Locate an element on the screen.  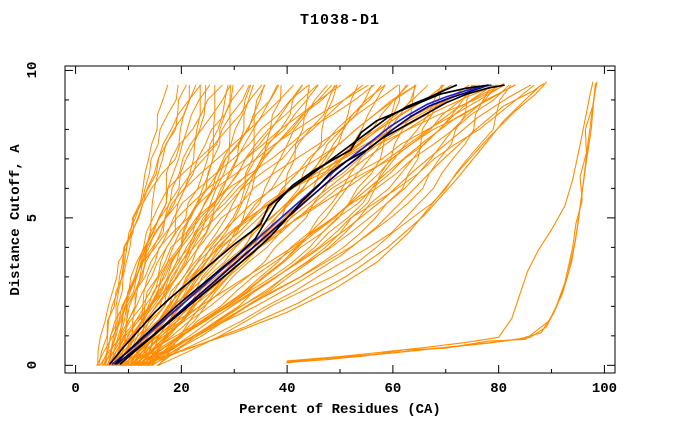
x-tick-label: 80 is located at coordinates (499, 389).